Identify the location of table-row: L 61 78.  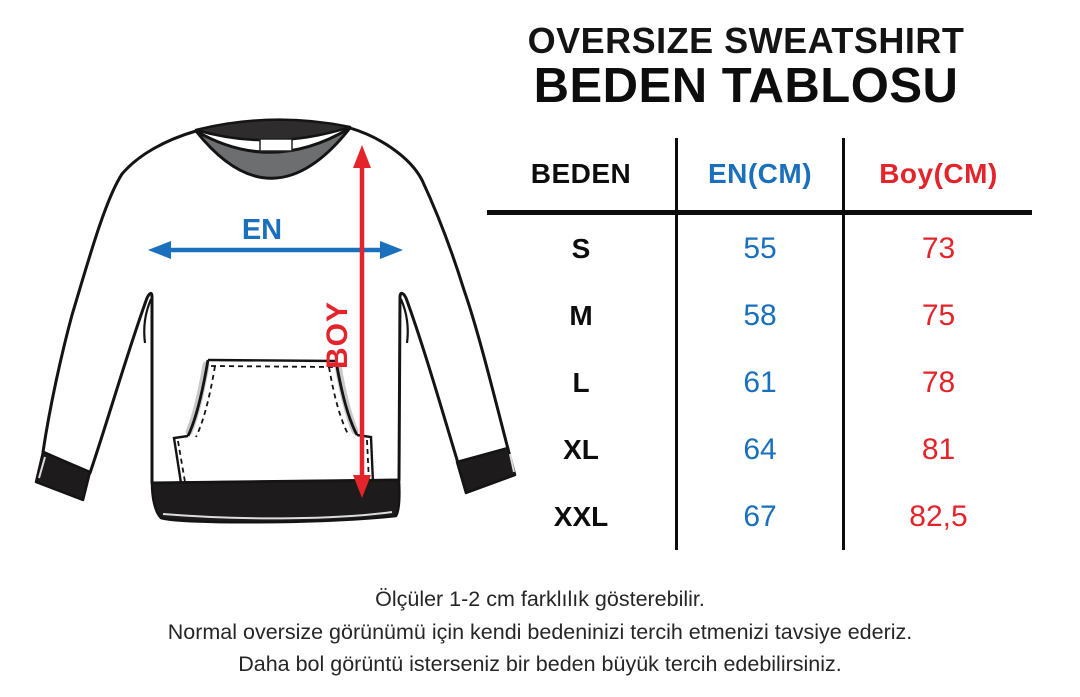
(759, 382).